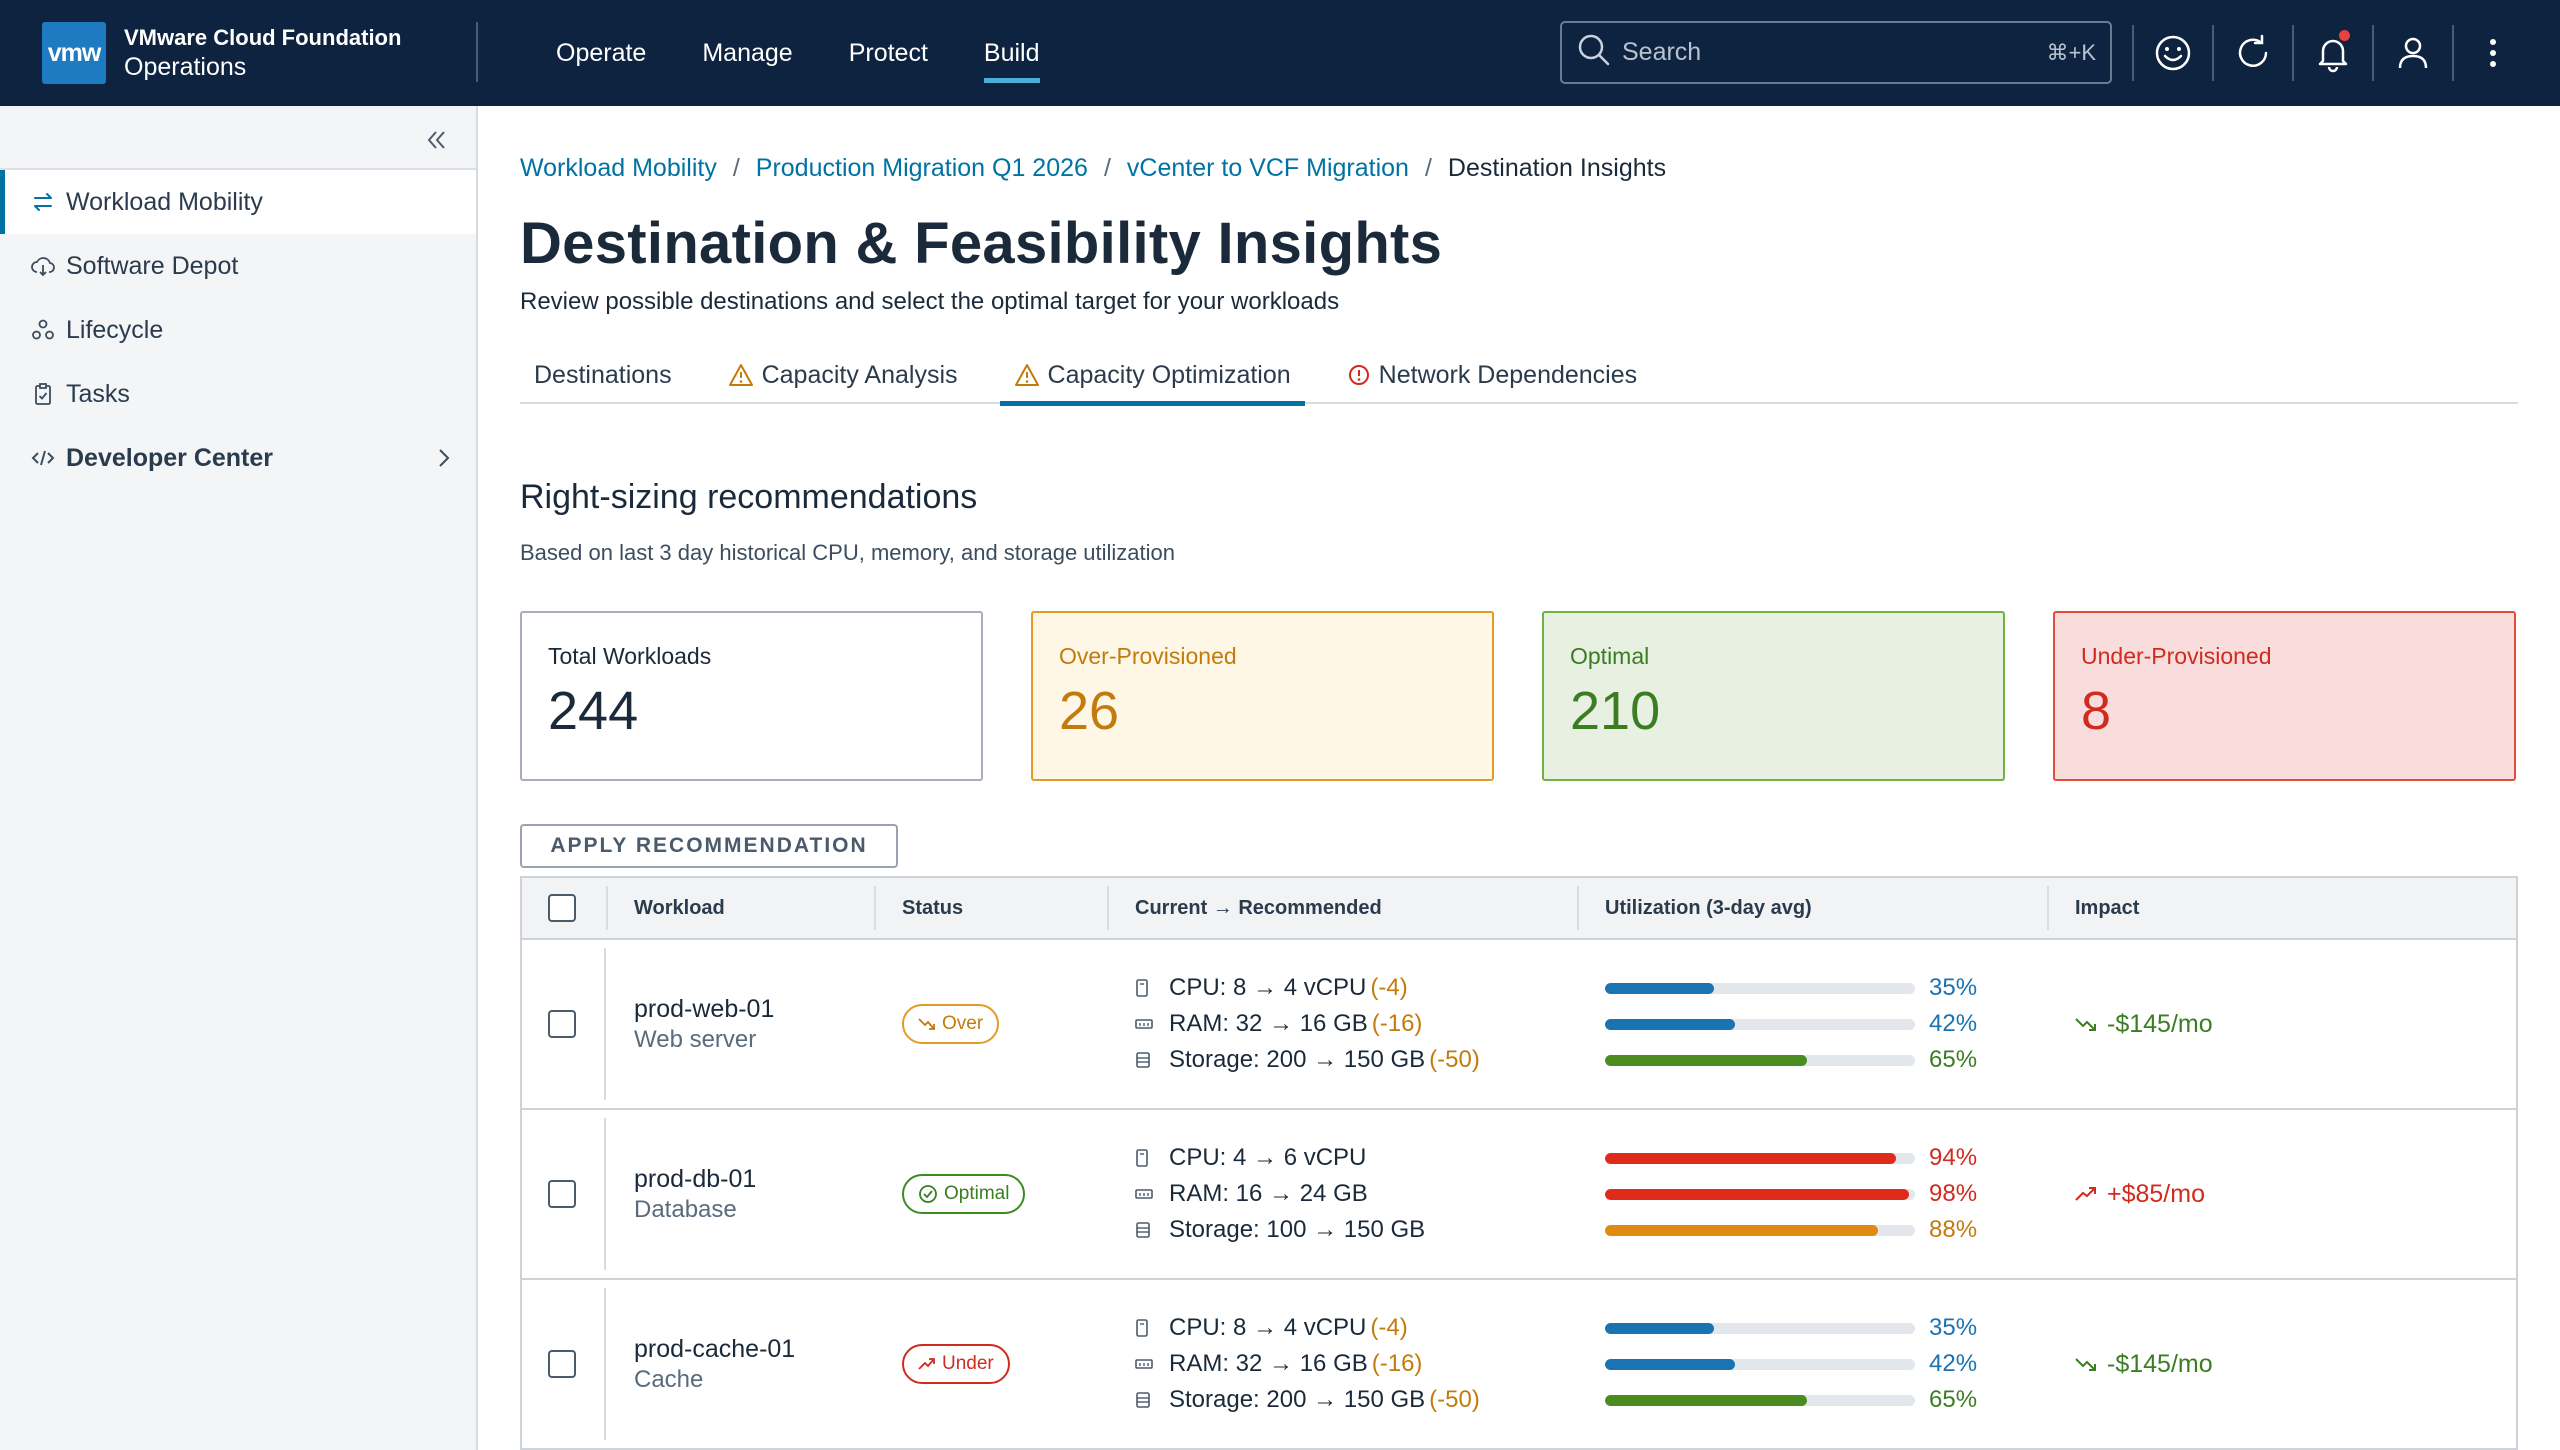 The width and height of the screenshot is (2560, 1450). What do you see at coordinates (921, 168) in the screenshot?
I see `breadcrumb-link: Production Migration Q1 2026` at bounding box center [921, 168].